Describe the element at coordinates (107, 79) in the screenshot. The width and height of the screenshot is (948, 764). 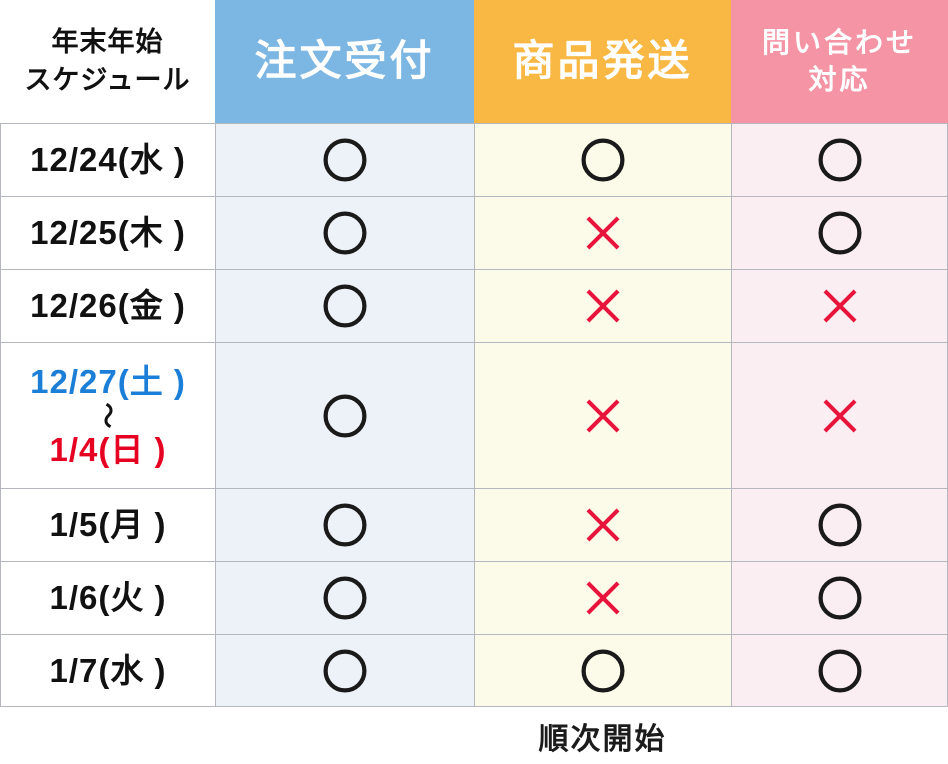
I see `table-title-line2: スケジュール` at that location.